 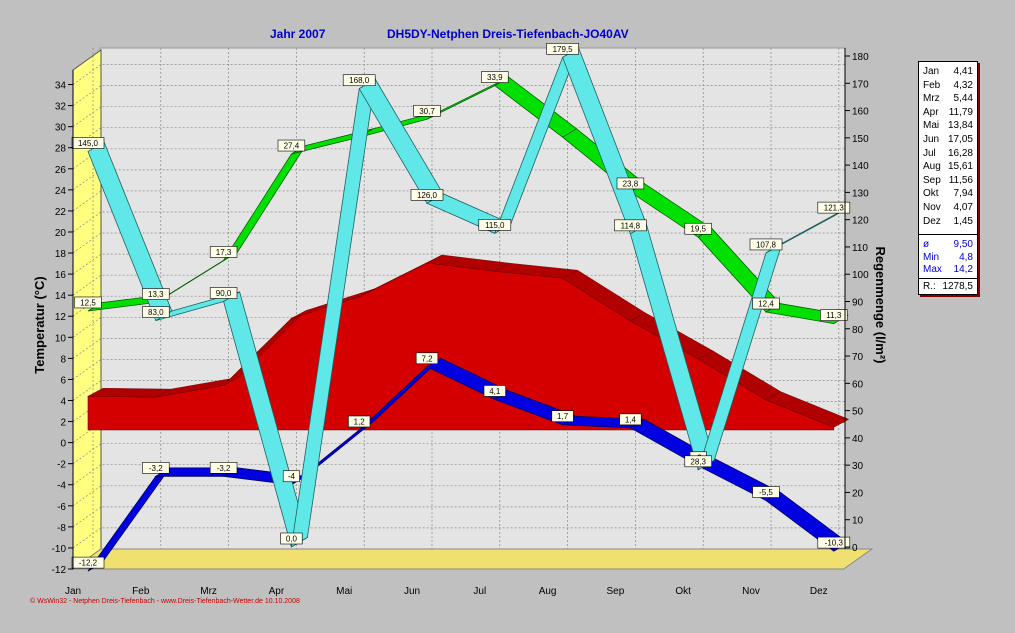 What do you see at coordinates (860, 221) in the screenshot?
I see `right-tick-label: 120` at bounding box center [860, 221].